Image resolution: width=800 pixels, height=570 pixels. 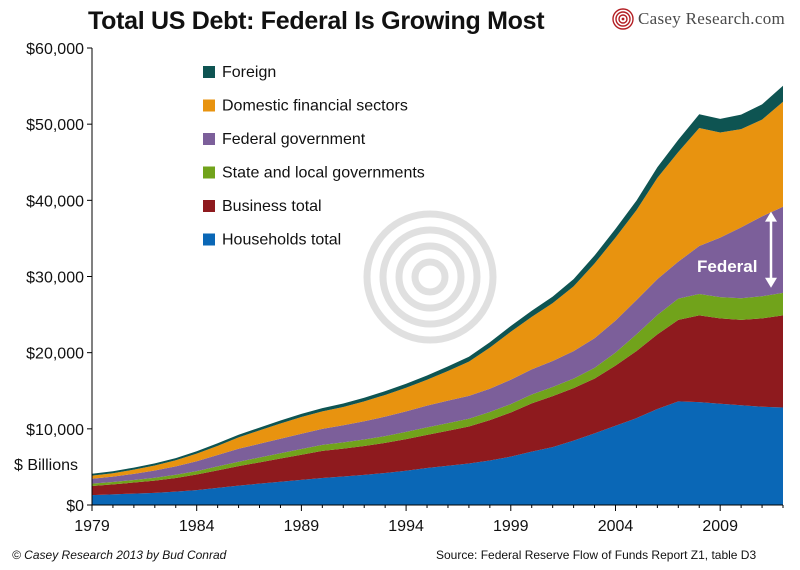 What do you see at coordinates (511, 526) in the screenshot?
I see `x-tick-label: 1999` at bounding box center [511, 526].